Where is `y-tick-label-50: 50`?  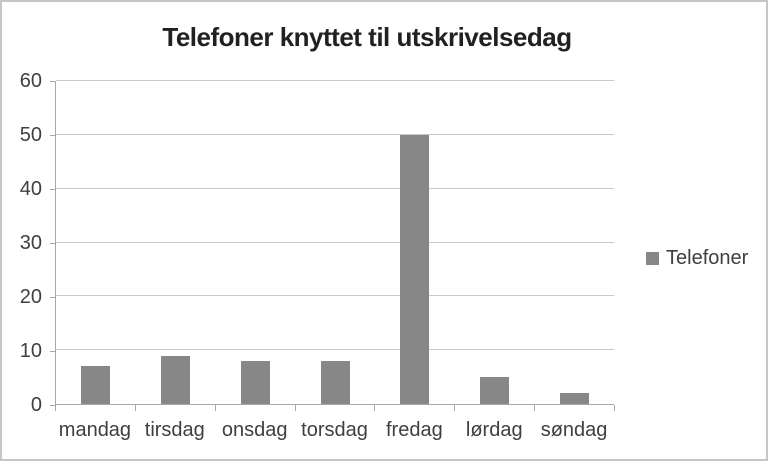
y-tick-label-50: 50 is located at coordinates (30, 135).